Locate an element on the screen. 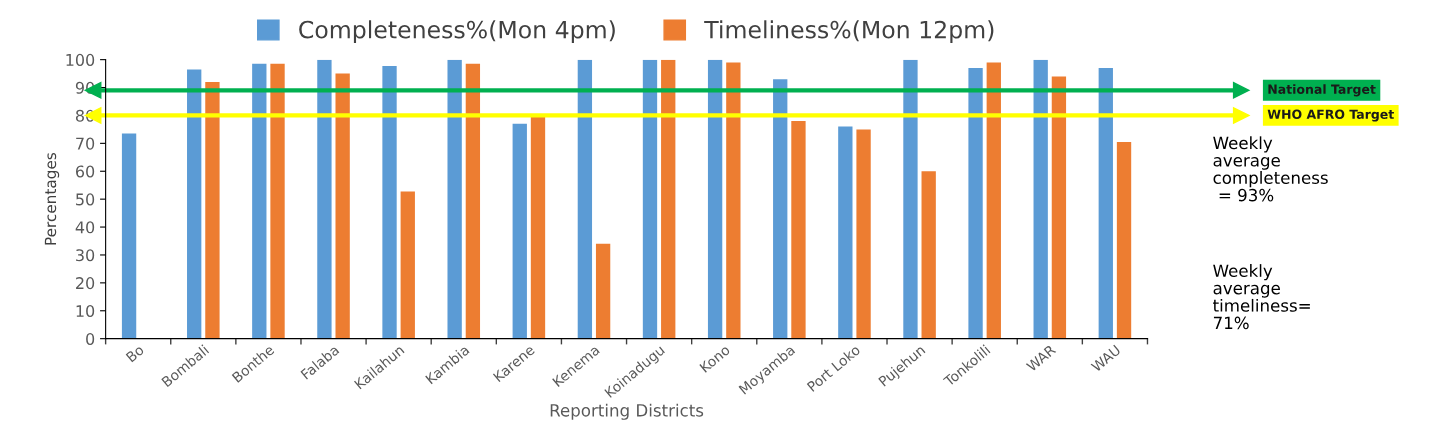 This screenshot has width=1447, height=426. y-tick-label: 30 is located at coordinates (85, 255).